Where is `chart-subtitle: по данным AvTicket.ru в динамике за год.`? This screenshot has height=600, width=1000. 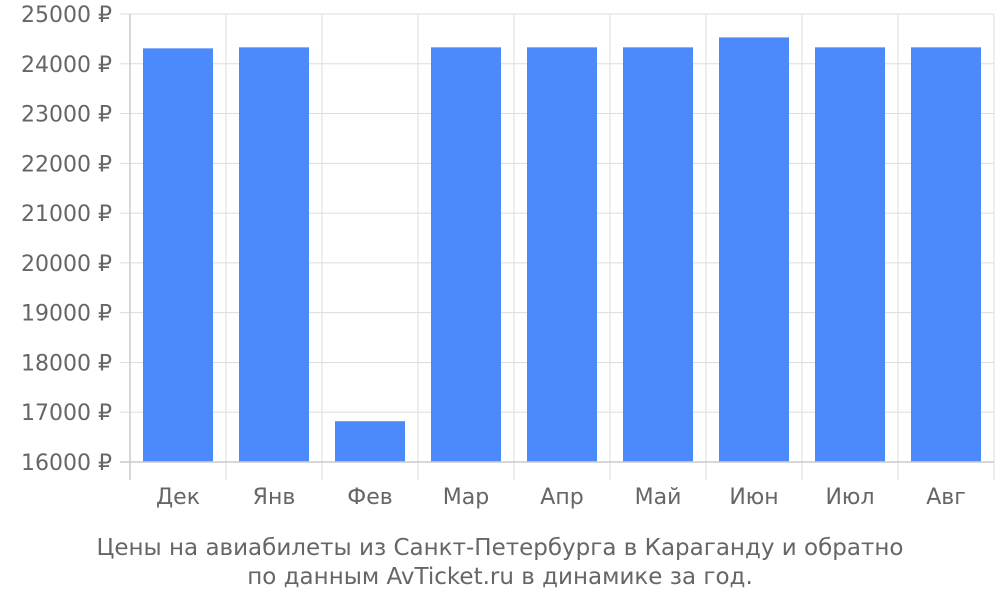 chart-subtitle: по данным AvTicket.ru в динамике за год. is located at coordinates (500, 577).